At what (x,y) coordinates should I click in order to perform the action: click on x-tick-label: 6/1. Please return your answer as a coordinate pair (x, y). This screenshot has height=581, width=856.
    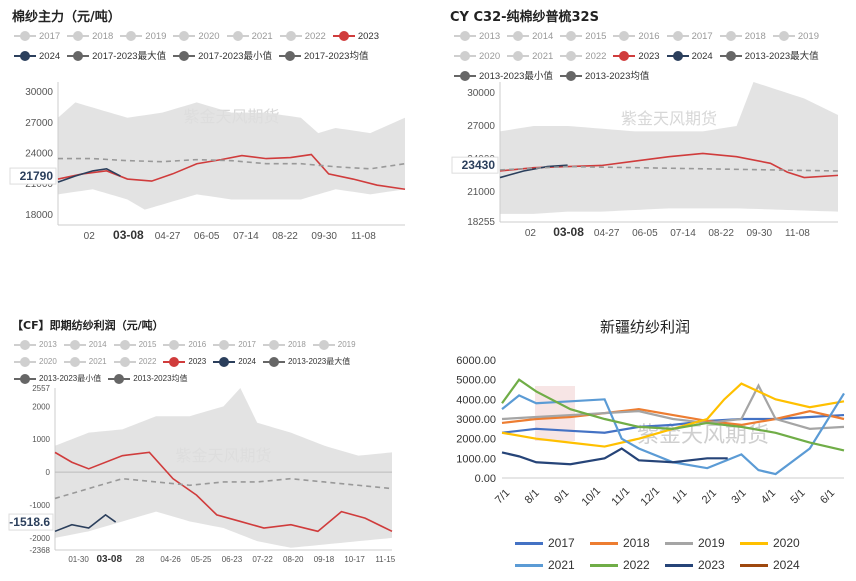
    Looking at the image, I should click on (827, 496).